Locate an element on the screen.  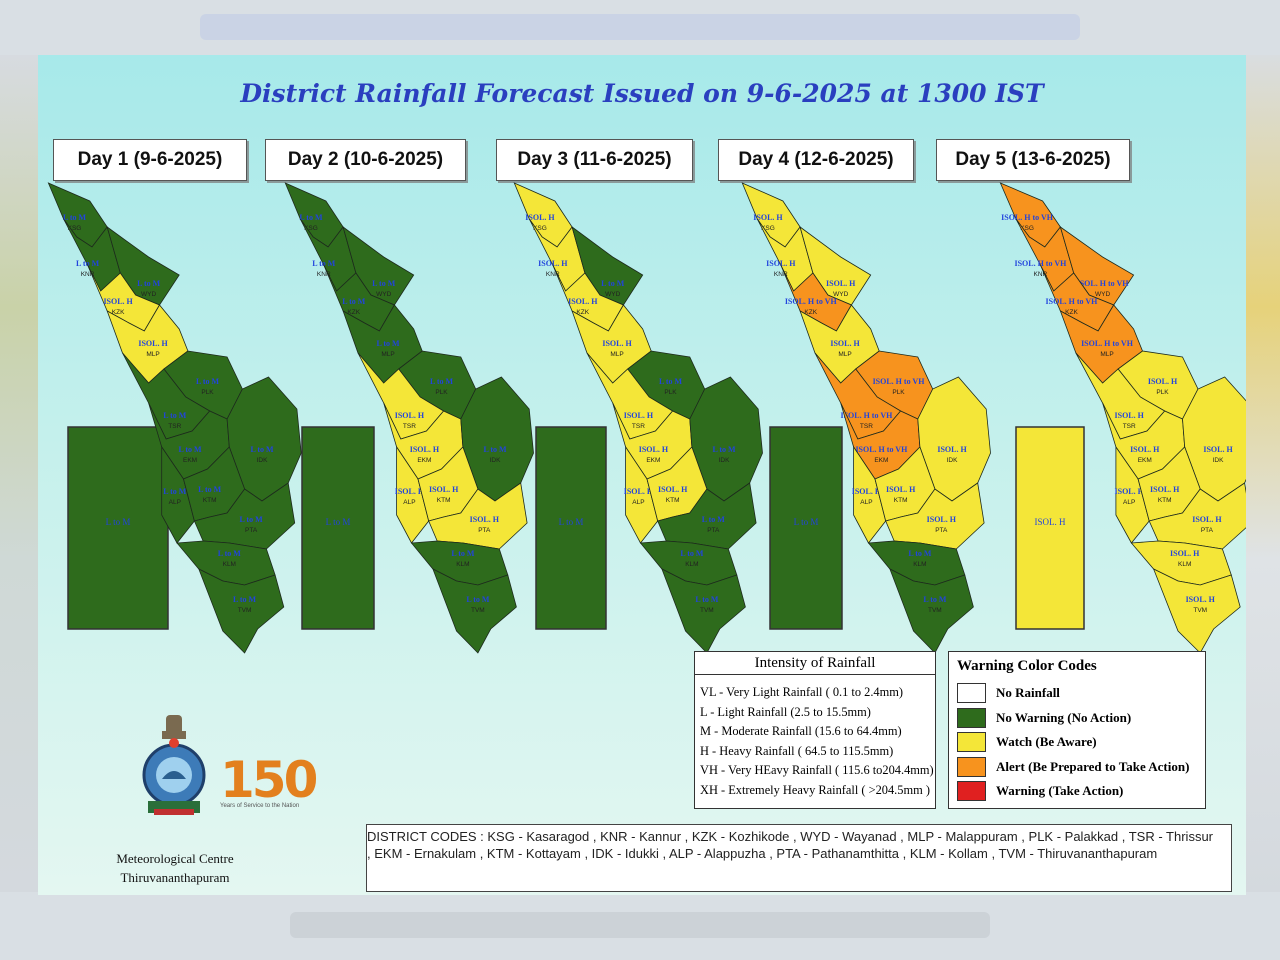
district-code-label: KTM is located at coordinates (673, 500).